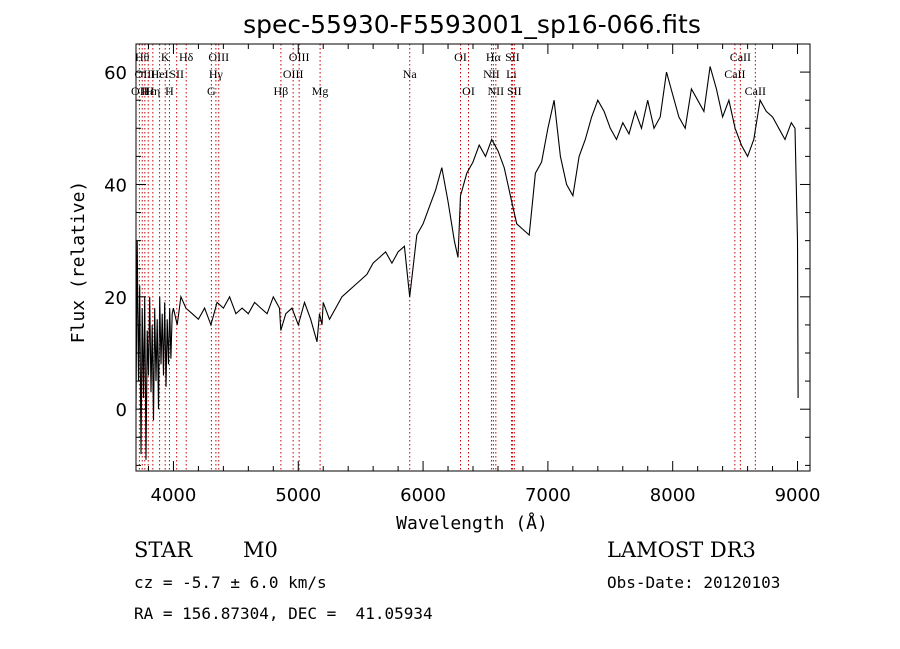 This screenshot has width=900, height=649. What do you see at coordinates (283, 613) in the screenshot?
I see `coordinates-text: RA = 156.87304, DEC = 41.05934` at bounding box center [283, 613].